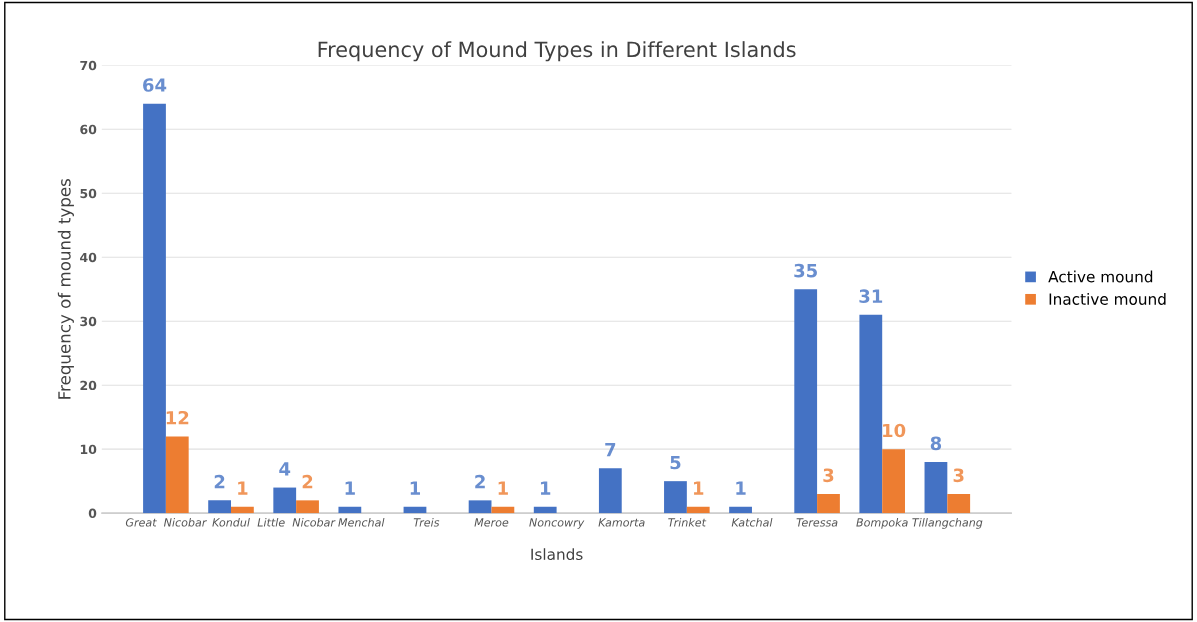  I want to click on data-label: 8, so click(936, 443).